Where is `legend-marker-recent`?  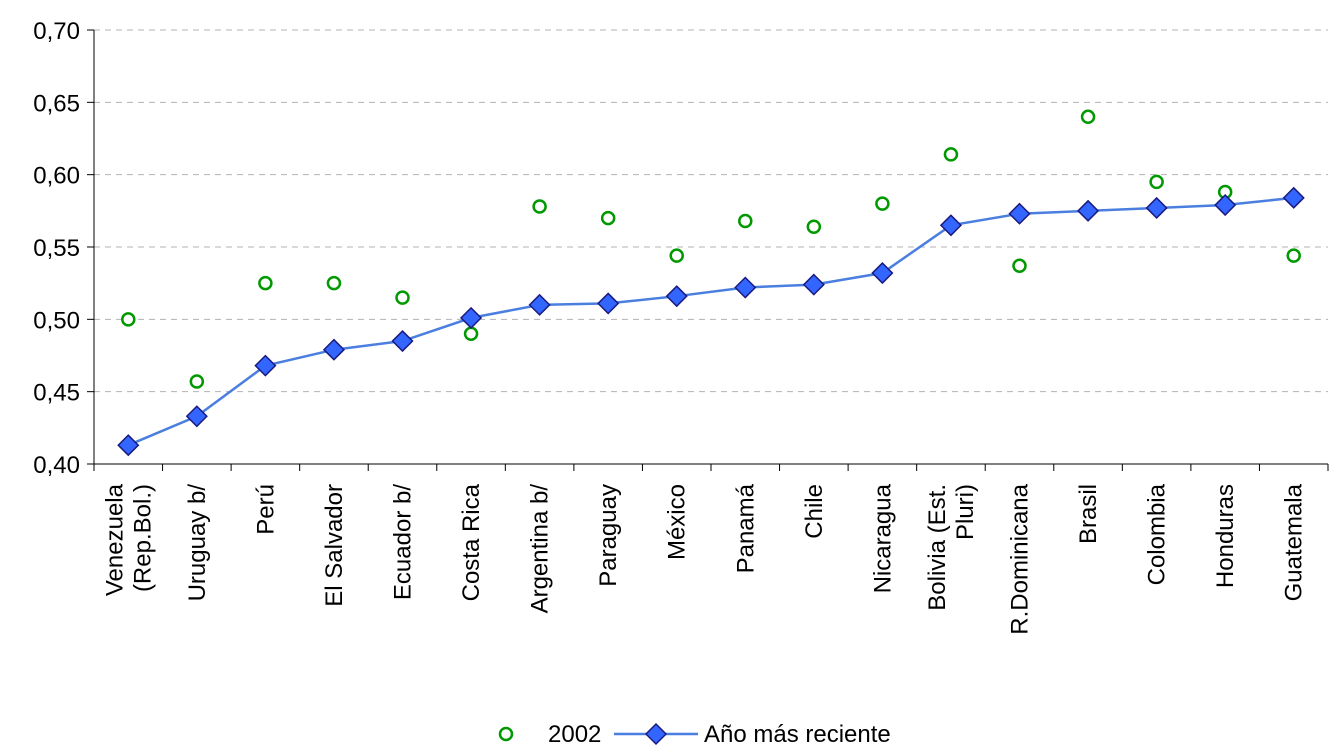
legend-marker-recent is located at coordinates (656, 734).